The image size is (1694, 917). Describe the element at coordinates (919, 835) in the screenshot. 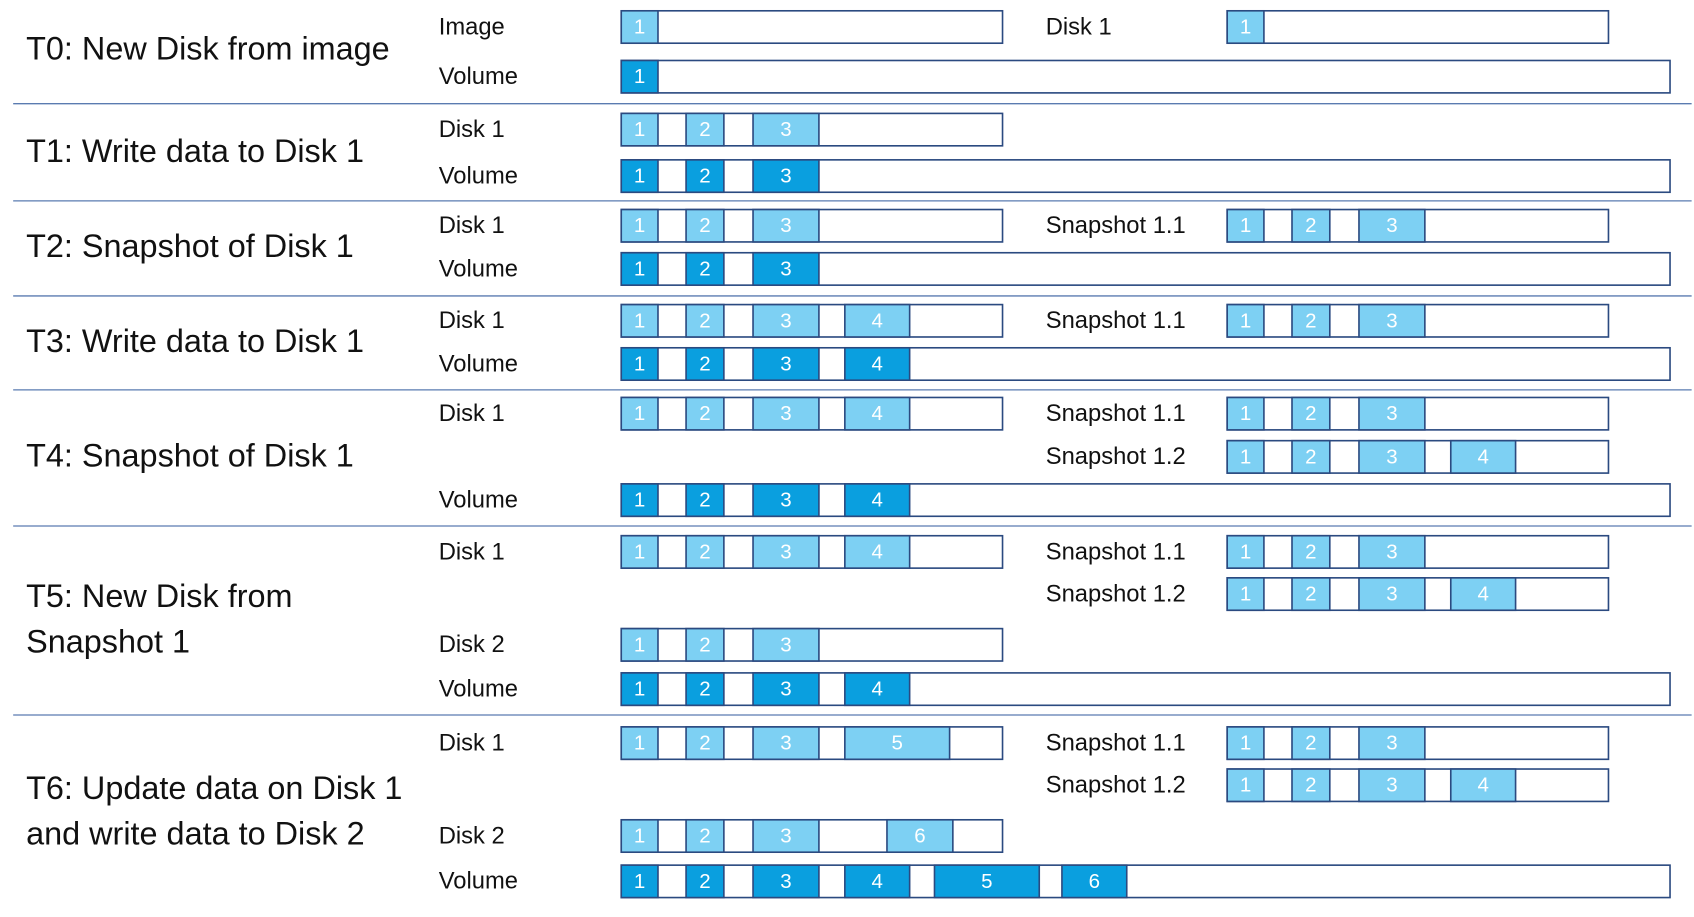

I see `block-number: 6` at that location.